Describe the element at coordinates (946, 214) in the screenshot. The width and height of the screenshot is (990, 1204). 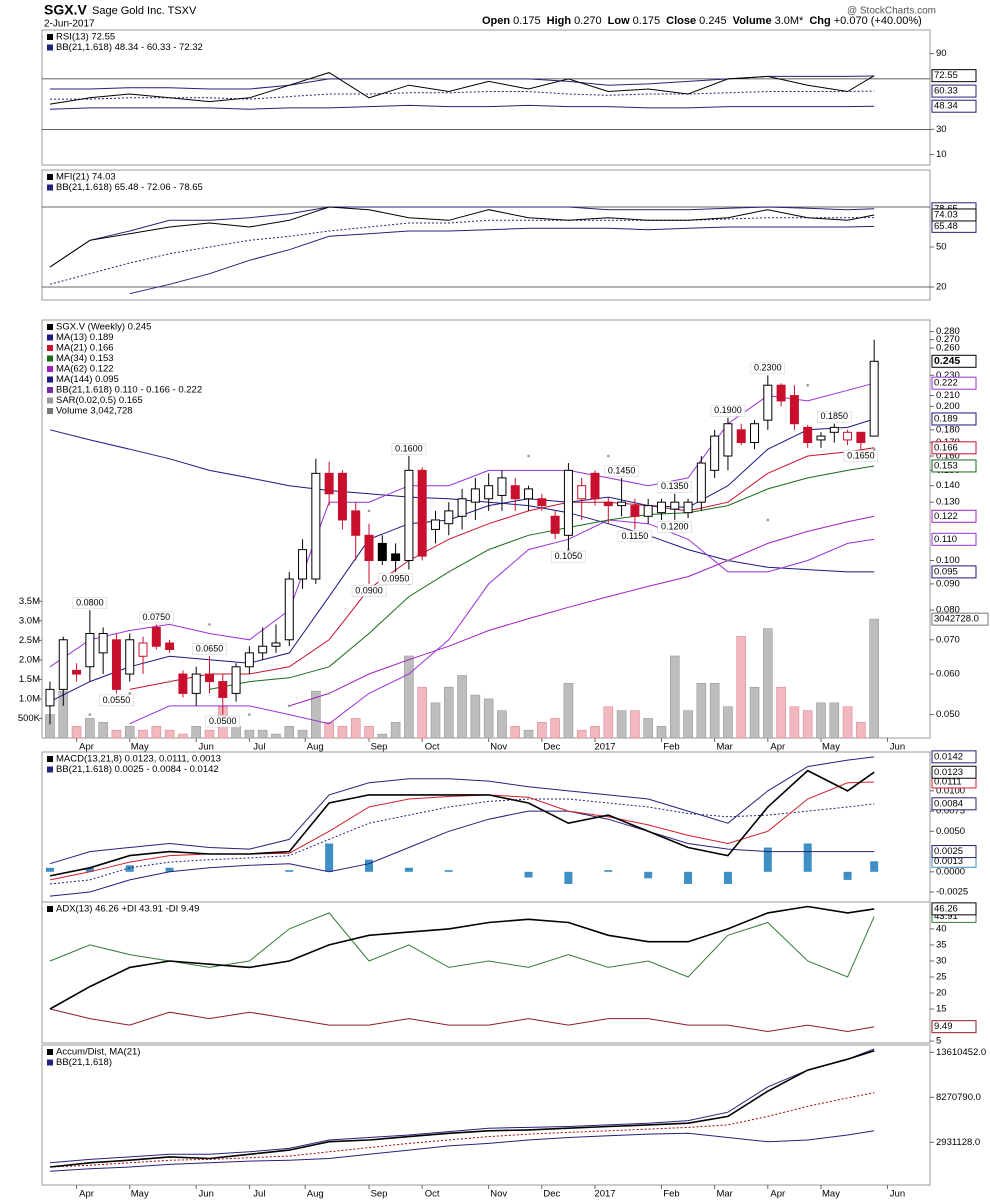
I see `value-tag-label: 74.03` at that location.